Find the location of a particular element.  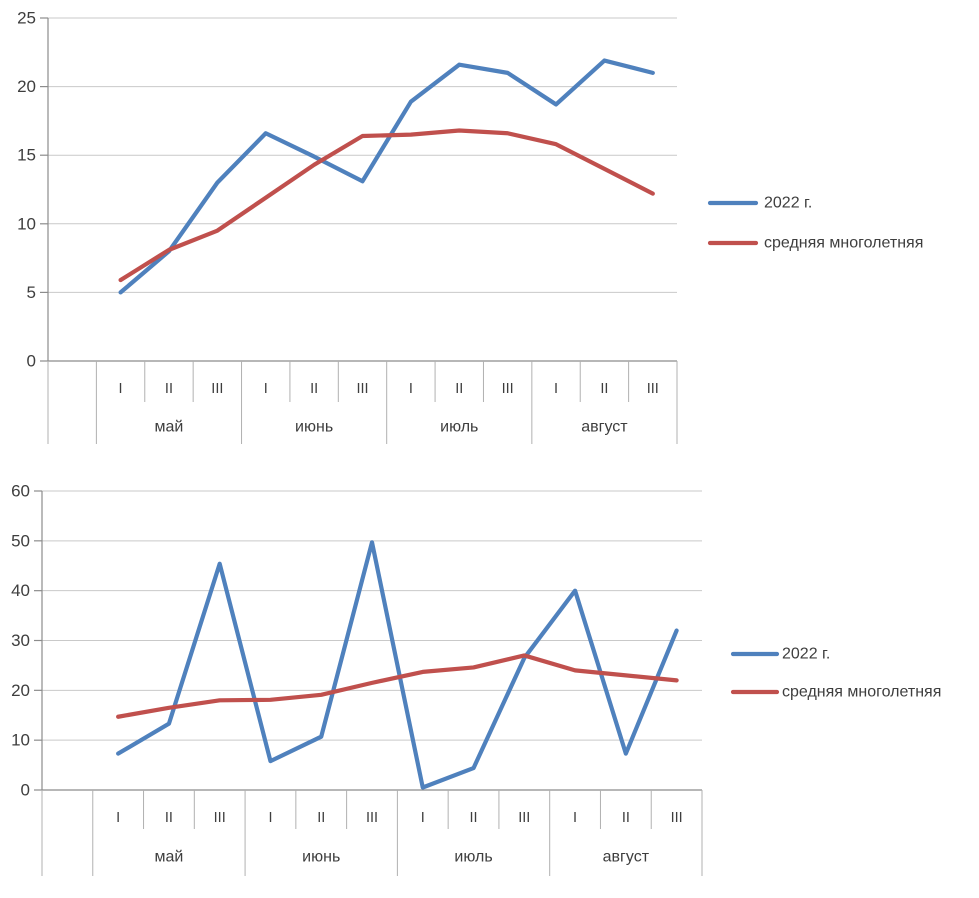

y-tick-label: 30 is located at coordinates (20, 640).